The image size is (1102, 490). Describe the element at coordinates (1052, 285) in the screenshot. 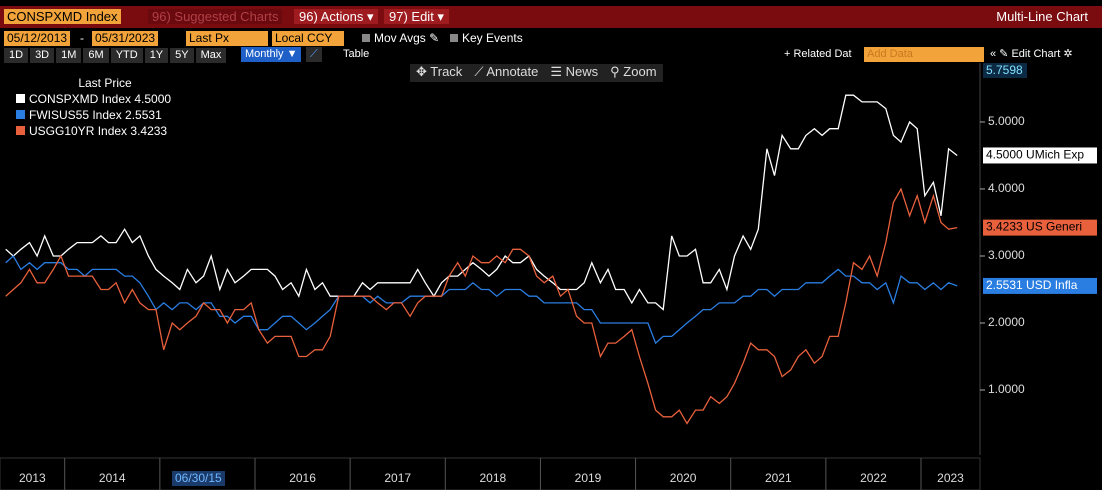

I see `tag-label: USD Infla` at that location.